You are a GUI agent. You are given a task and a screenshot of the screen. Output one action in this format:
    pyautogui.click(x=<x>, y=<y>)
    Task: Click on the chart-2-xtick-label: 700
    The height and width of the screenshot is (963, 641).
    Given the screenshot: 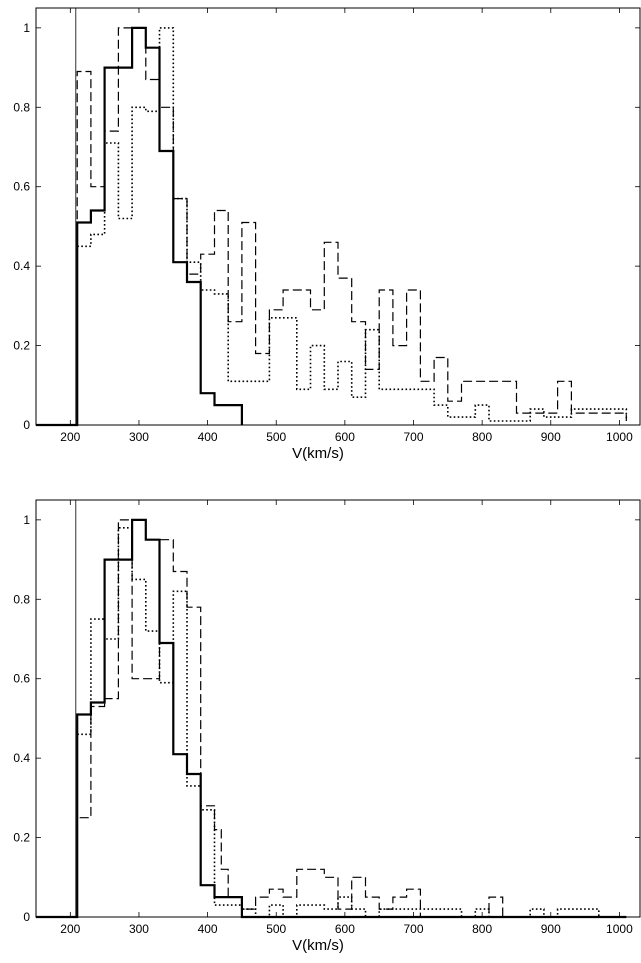 What is the action you would take?
    pyautogui.click(x=413, y=929)
    